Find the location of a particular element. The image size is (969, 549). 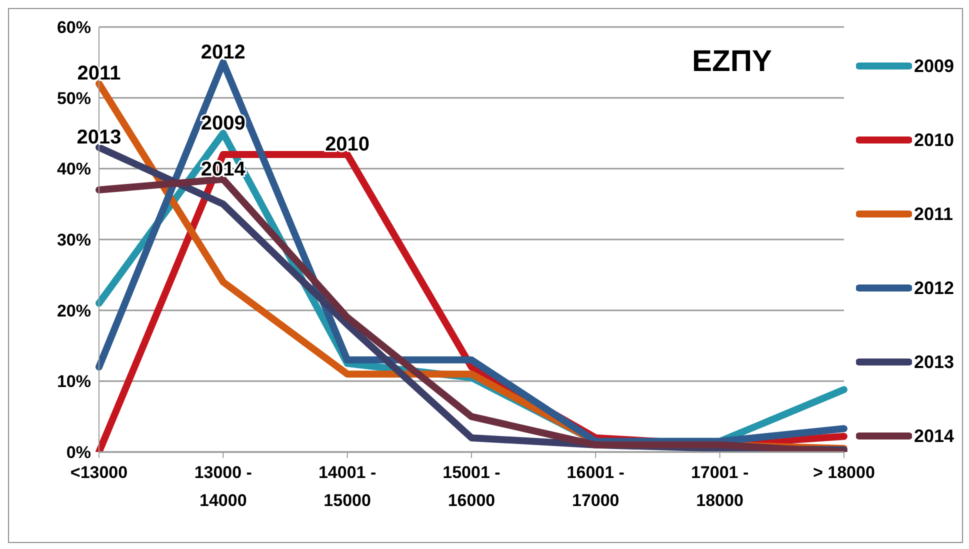

legend-label: 2013 is located at coordinates (934, 362).